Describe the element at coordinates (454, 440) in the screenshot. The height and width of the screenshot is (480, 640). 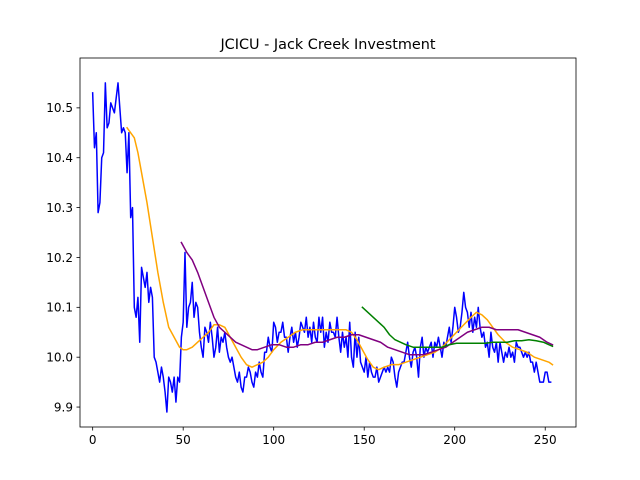
I see `x-tick-label: 200` at that location.